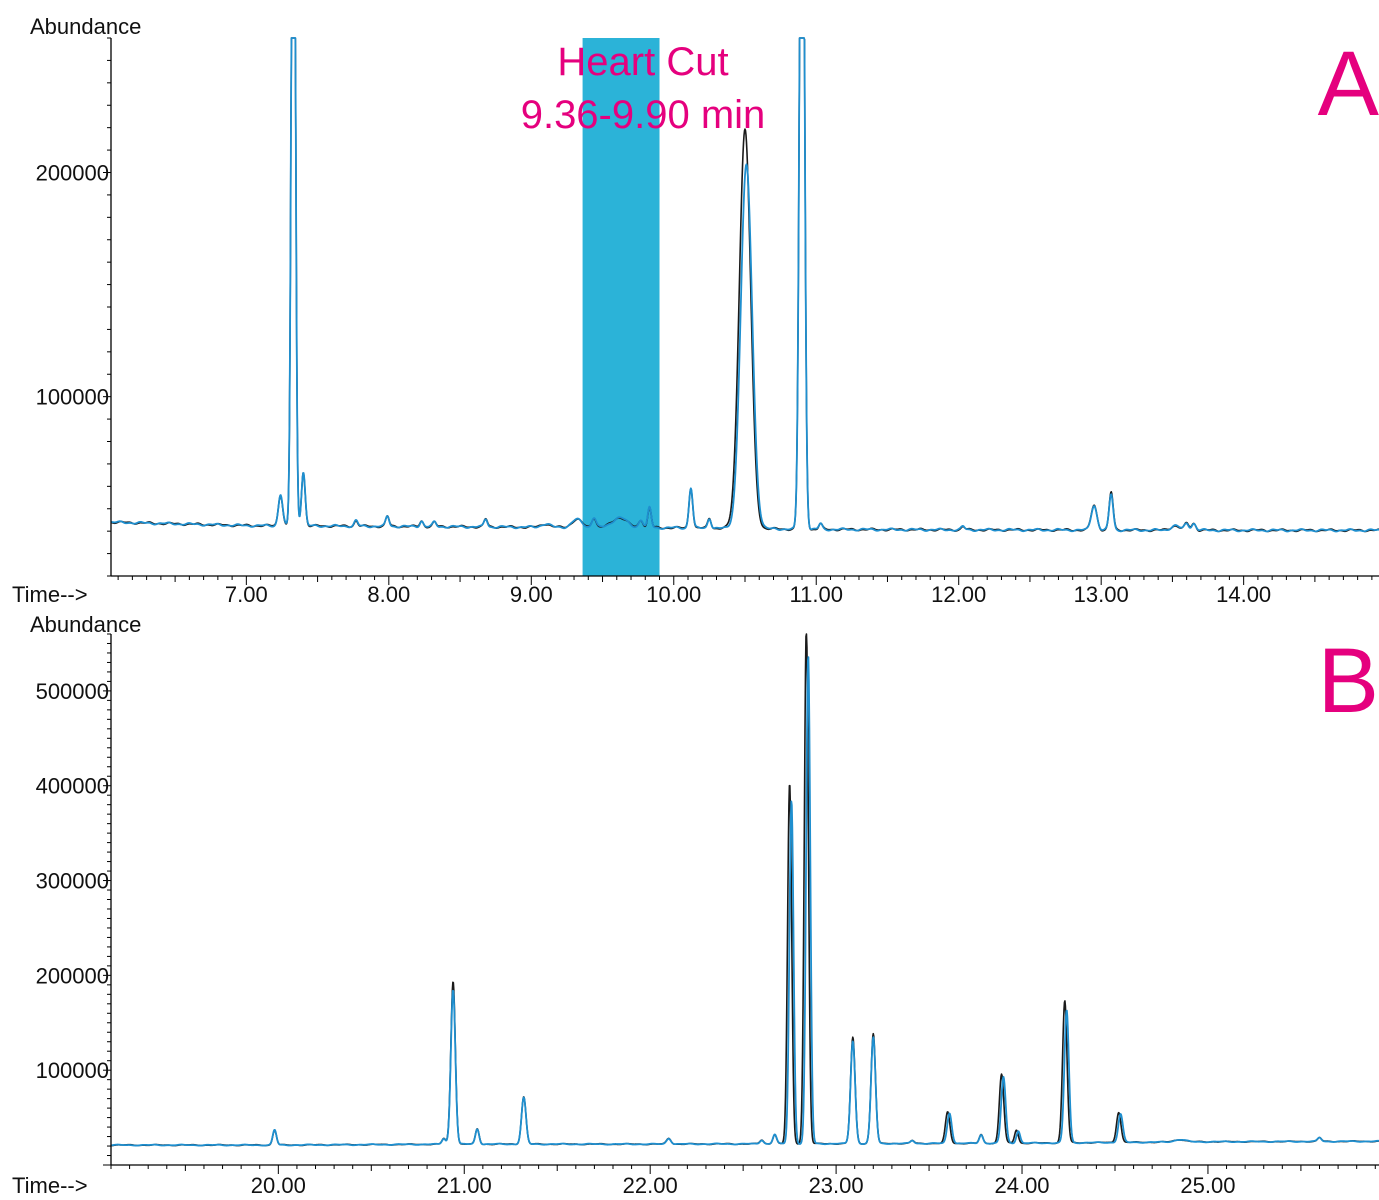  I want to click on panel-a-label: A, so click(1348, 84).